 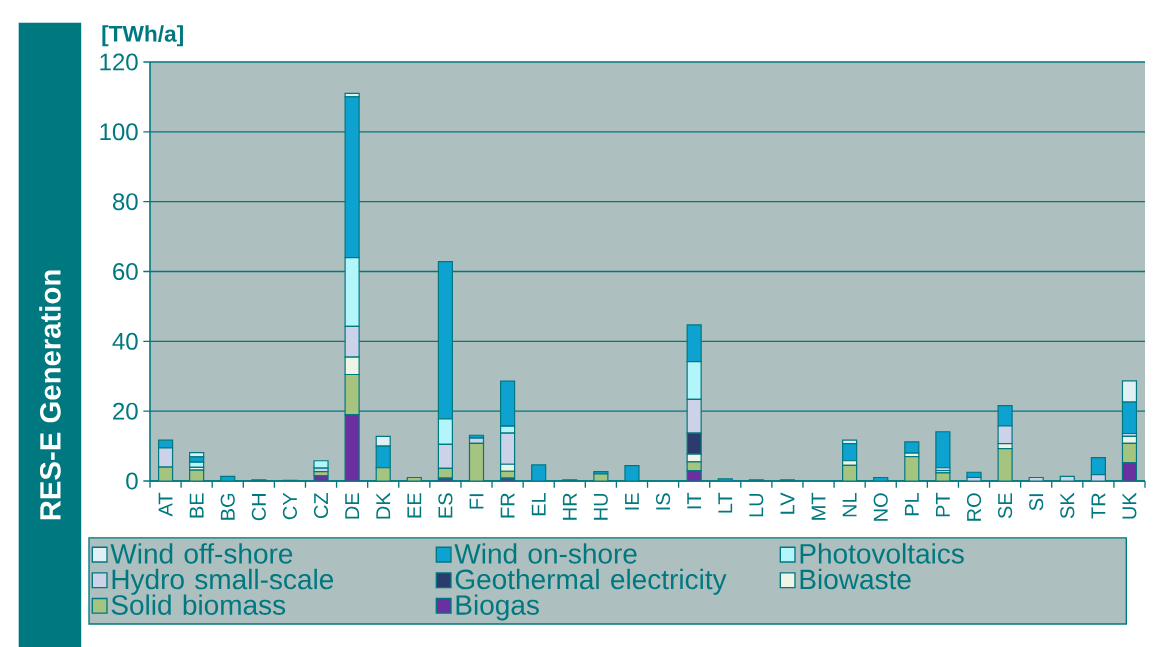 What do you see at coordinates (196, 505) in the screenshot?
I see `x-tick-label: BE` at bounding box center [196, 505].